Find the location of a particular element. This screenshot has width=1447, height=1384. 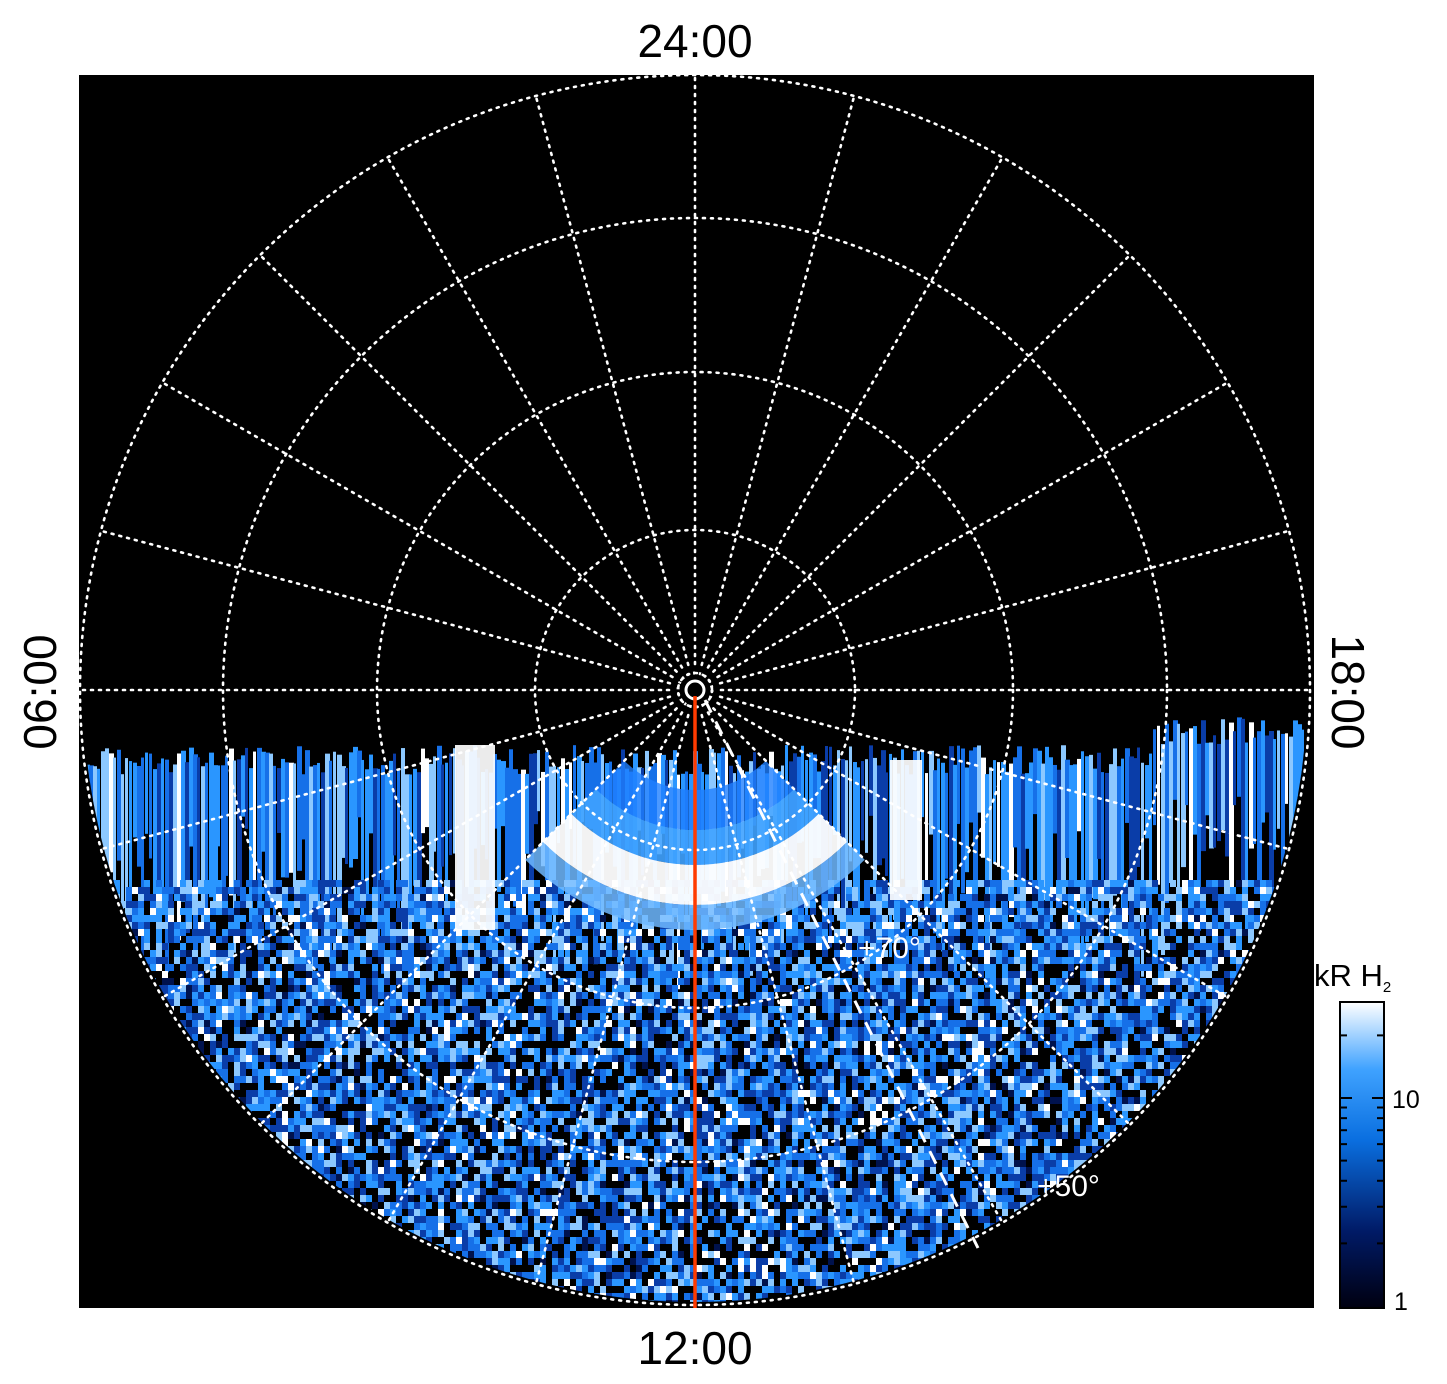

colorbar-tick-1: 1 is located at coordinates (1401, 1302).